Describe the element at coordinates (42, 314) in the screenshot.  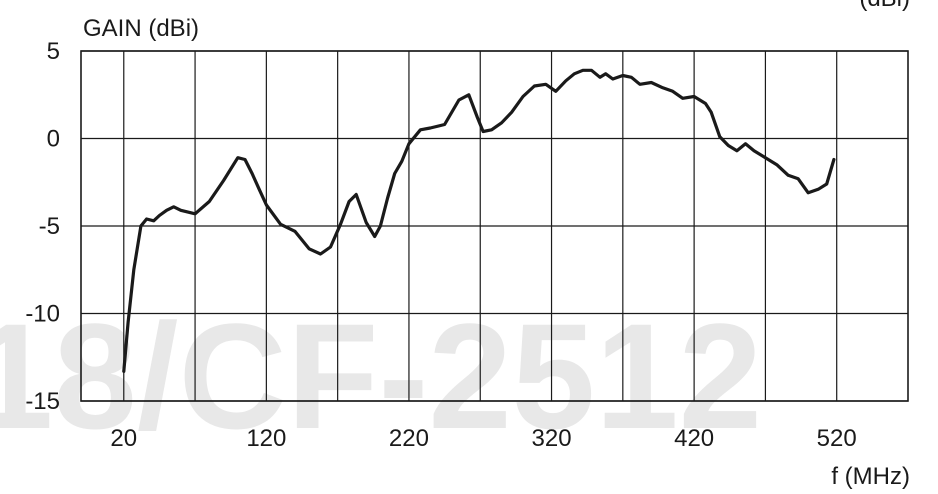
I see `y-tick-label: -10` at that location.